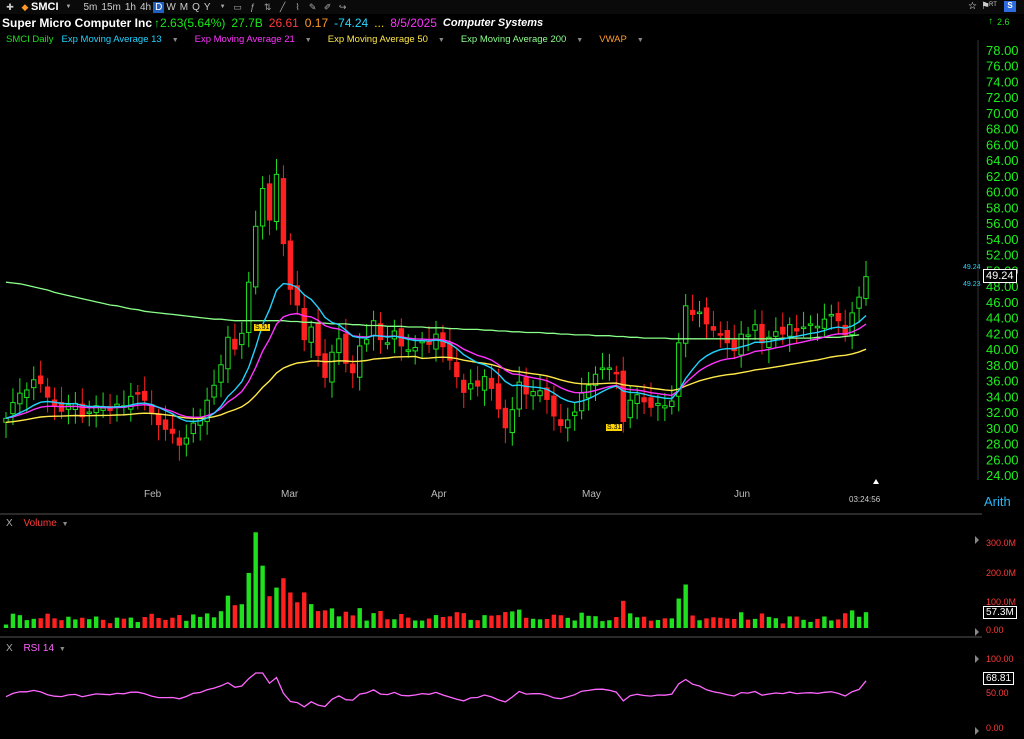 This screenshot has height=739, width=1024. Describe the element at coordinates (153, 494) in the screenshot. I see `month-feb: Feb` at that location.